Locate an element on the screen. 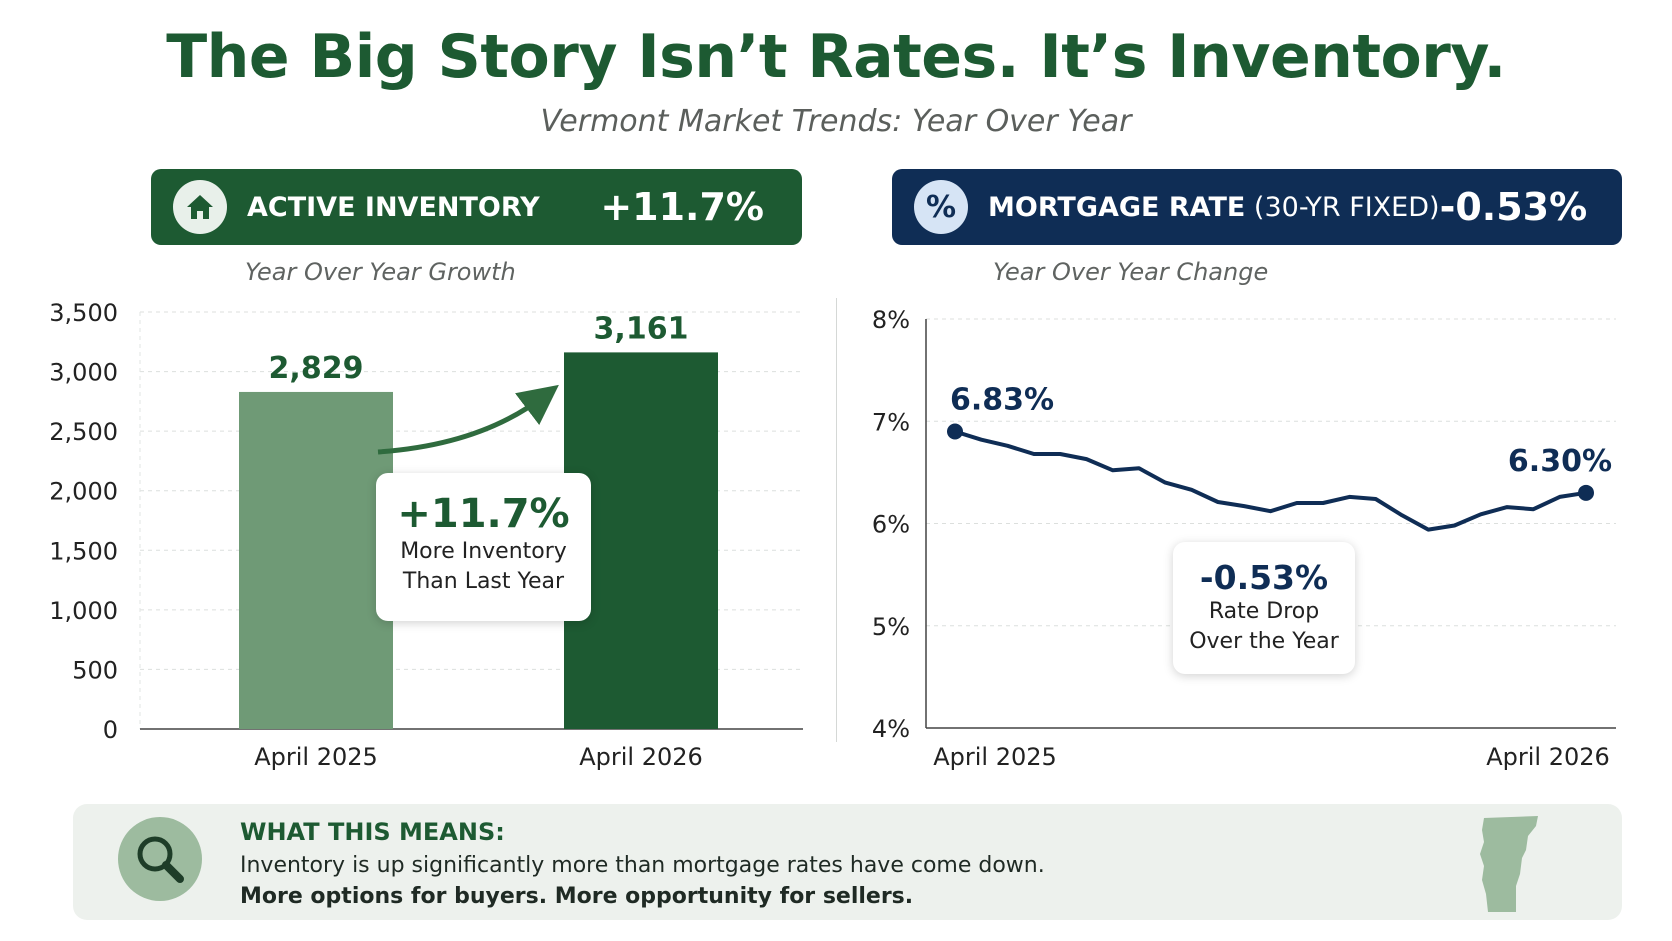 The width and height of the screenshot is (1672, 941). footer-heading: WHAT THIS MEANS: is located at coordinates (372, 832).